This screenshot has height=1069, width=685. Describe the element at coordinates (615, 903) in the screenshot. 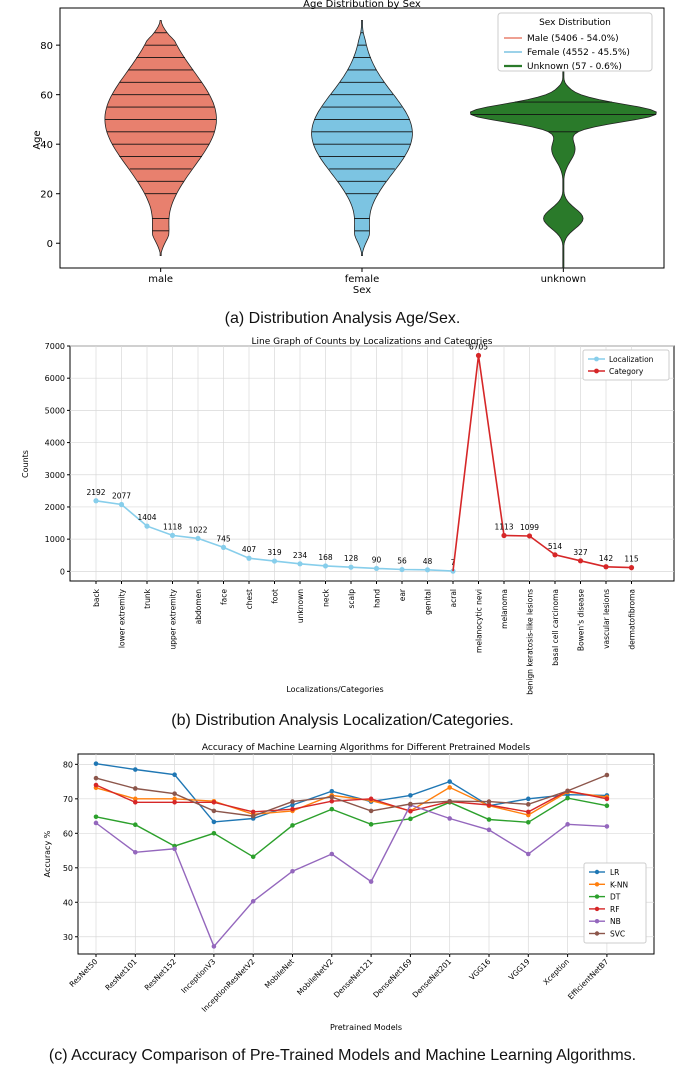

I see `legend-box` at that location.